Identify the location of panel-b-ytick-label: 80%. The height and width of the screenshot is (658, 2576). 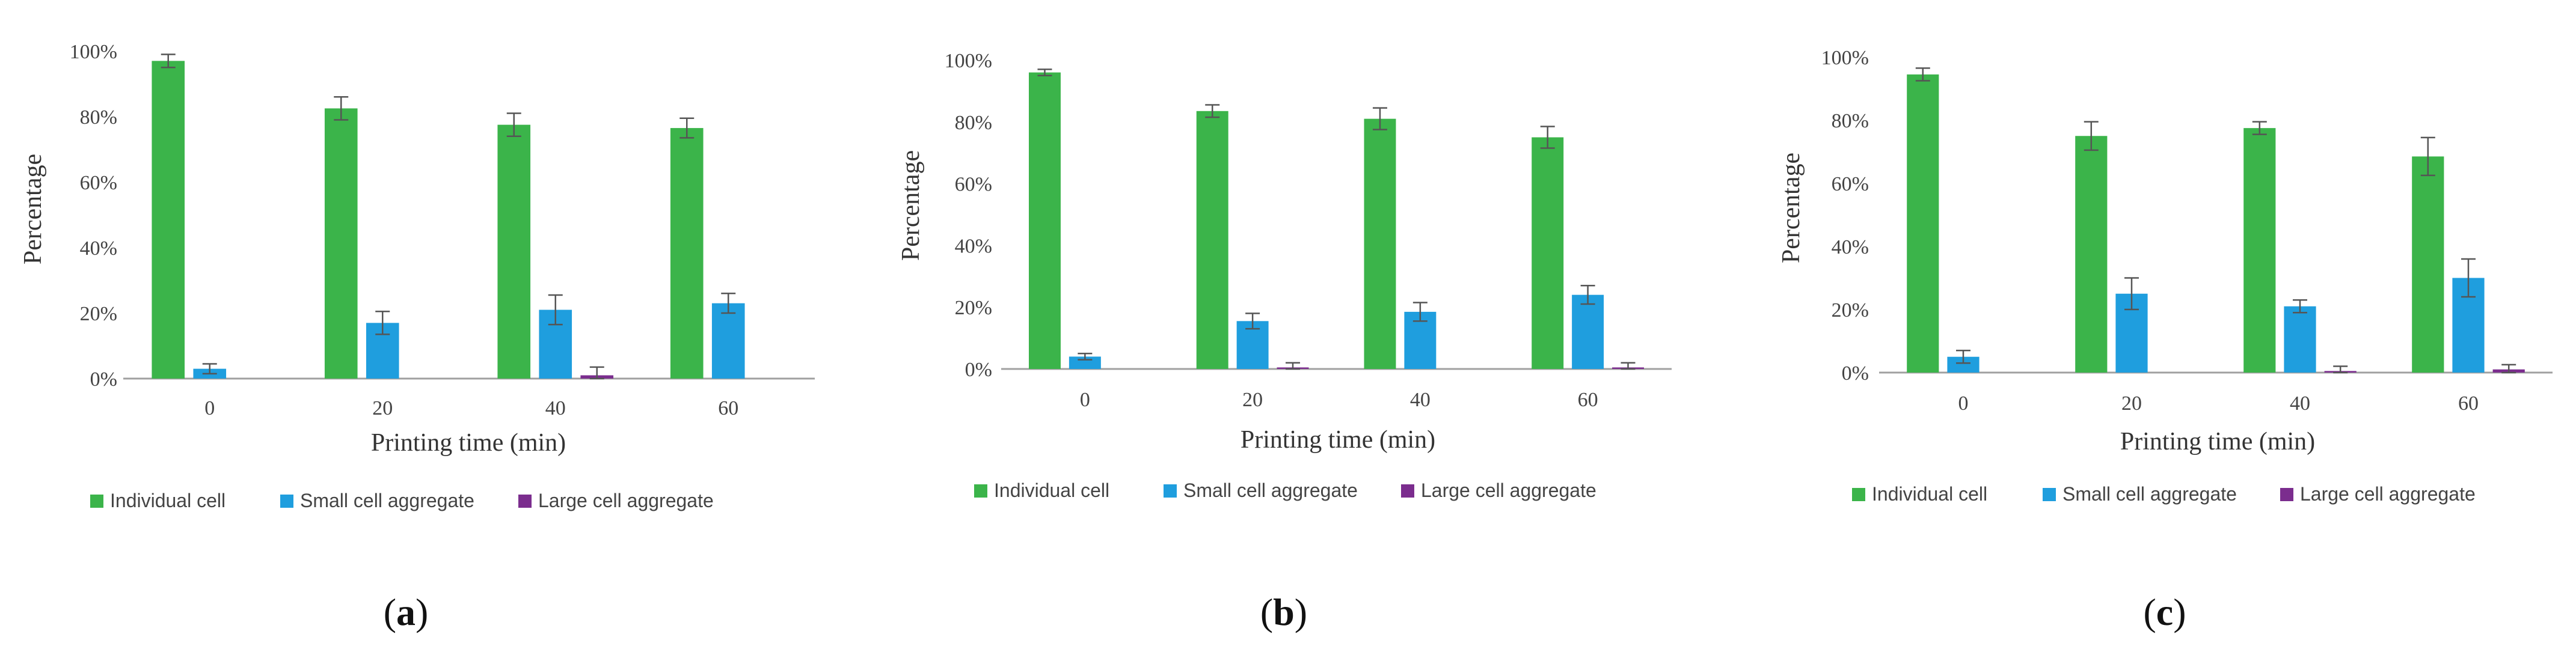
(973, 123).